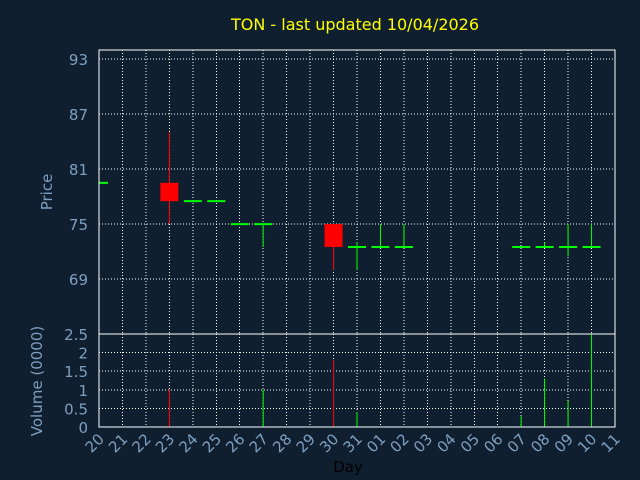 This screenshot has width=640, height=480. What do you see at coordinates (78, 225) in the screenshot?
I see `price-tick-label: 75` at bounding box center [78, 225].